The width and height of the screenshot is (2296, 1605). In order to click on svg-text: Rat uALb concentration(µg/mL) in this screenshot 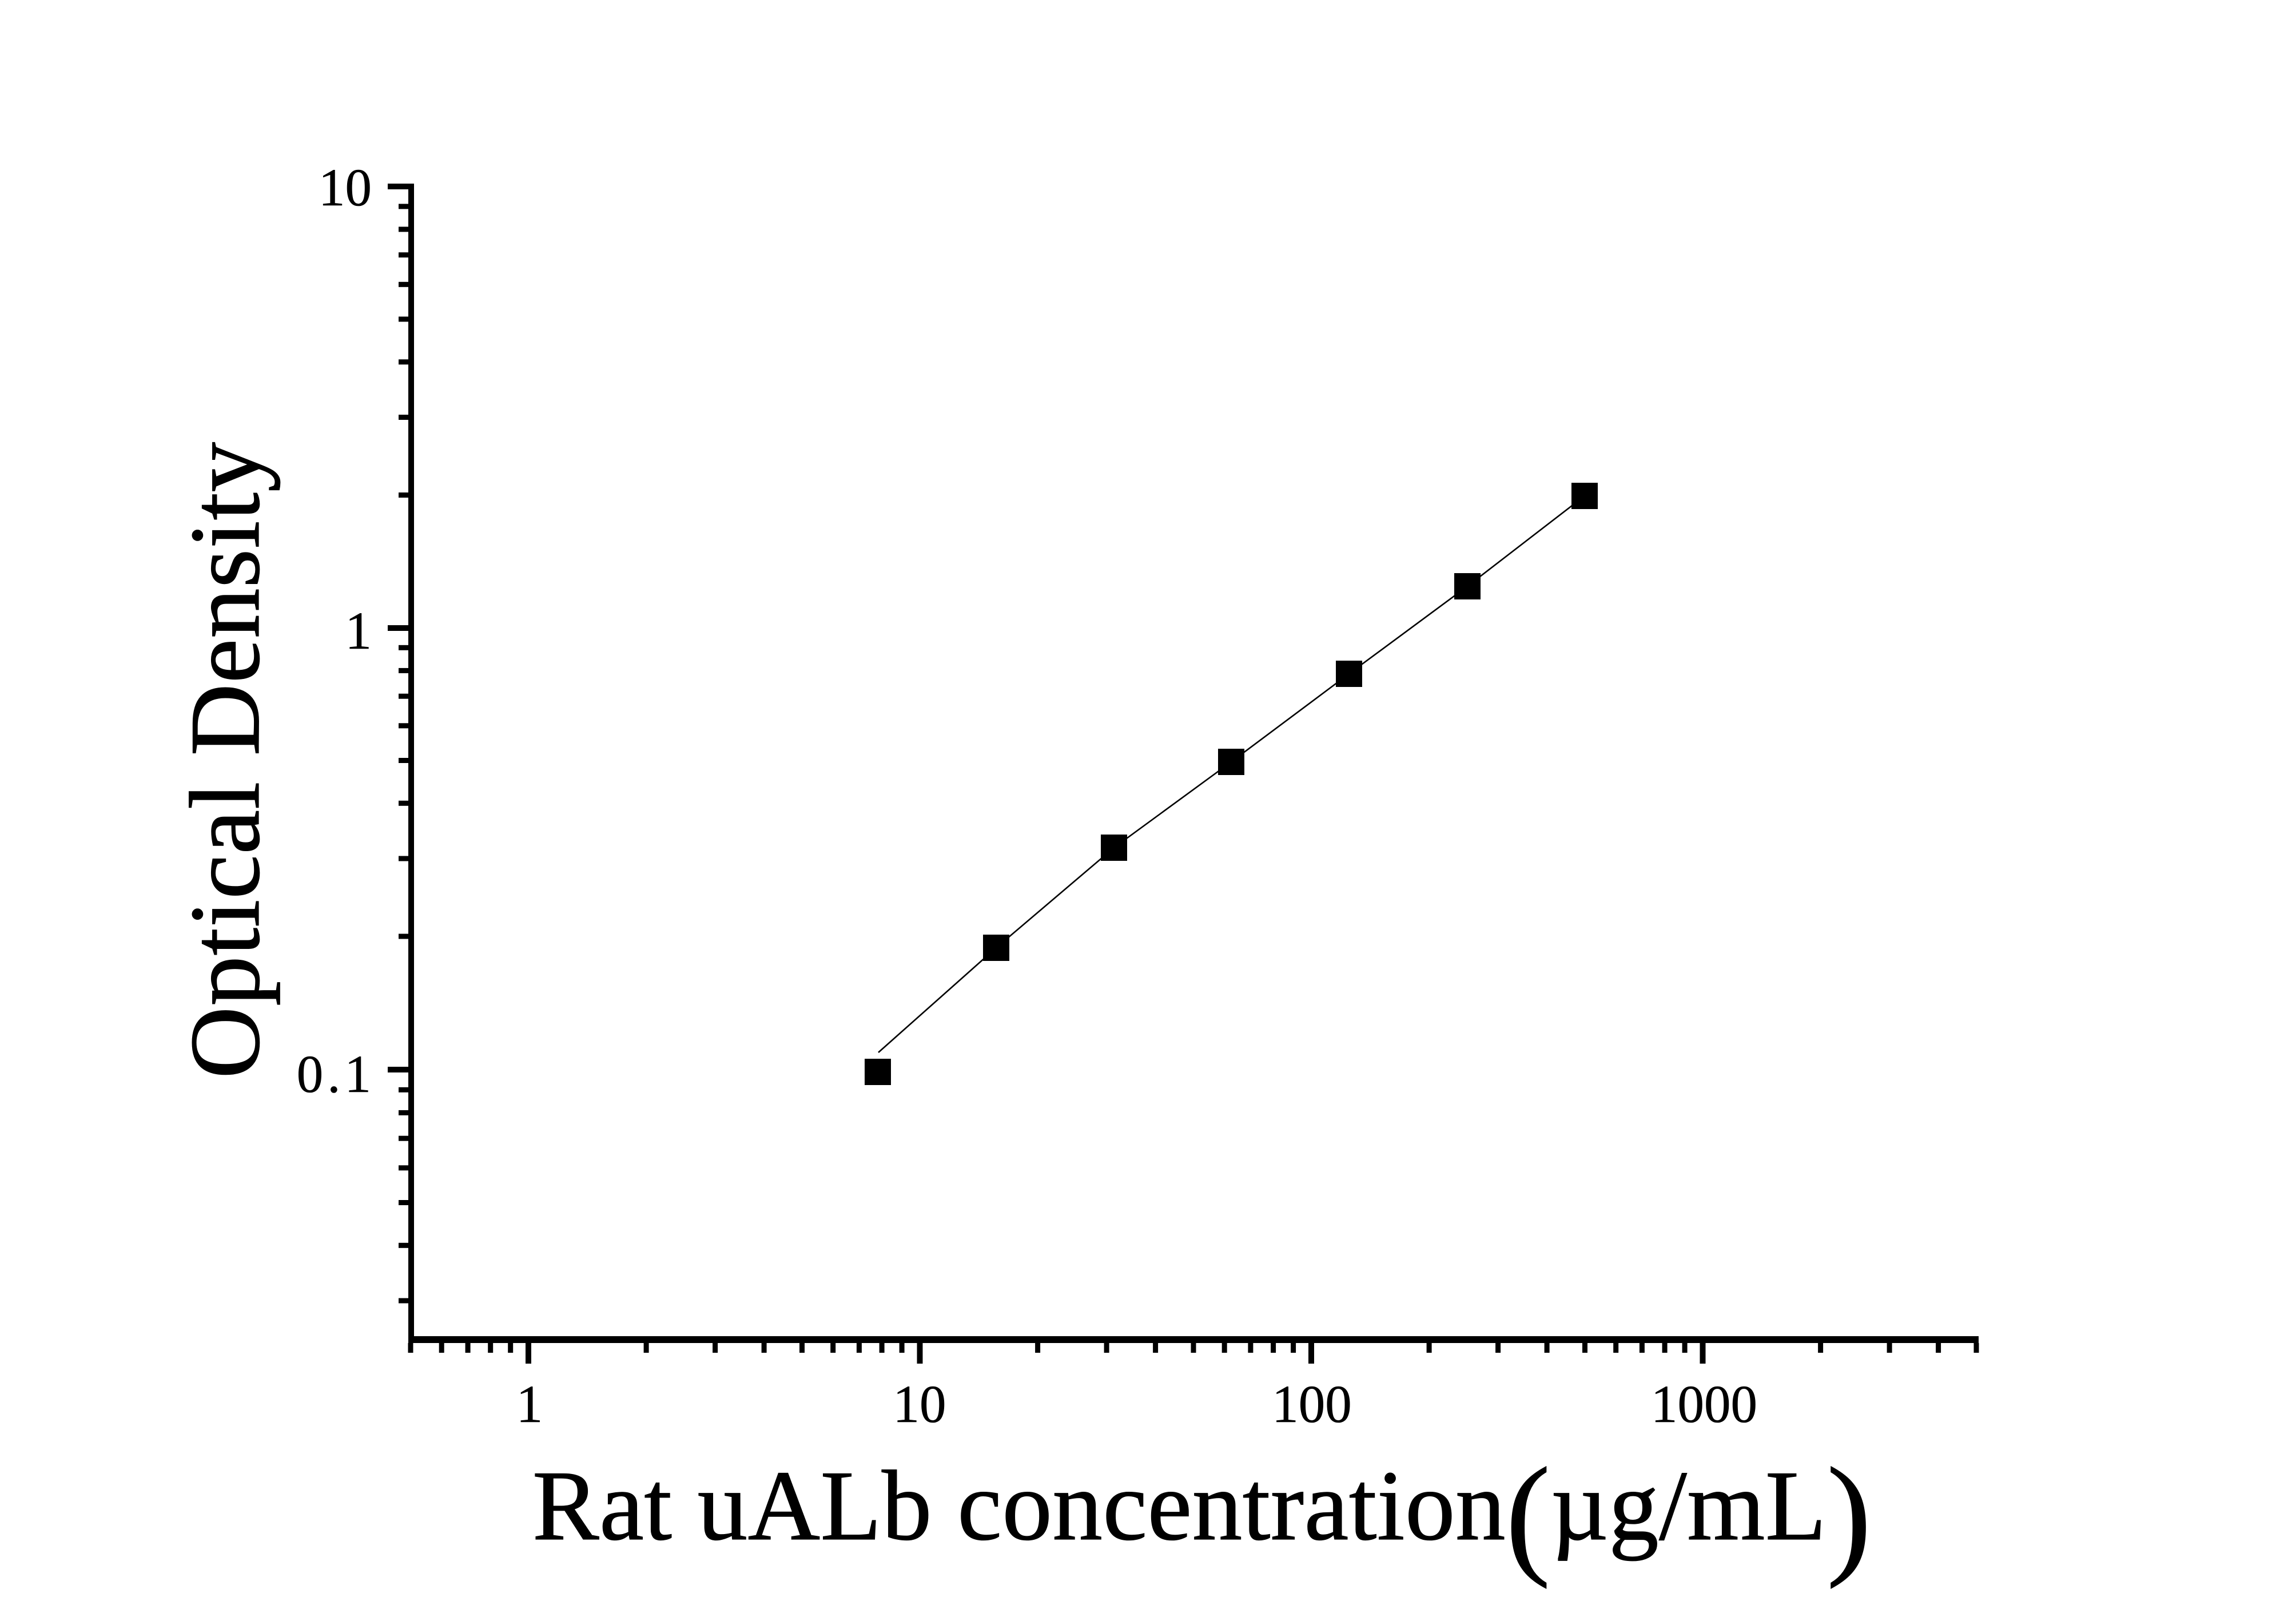, I will do `click(1202, 1514)`.